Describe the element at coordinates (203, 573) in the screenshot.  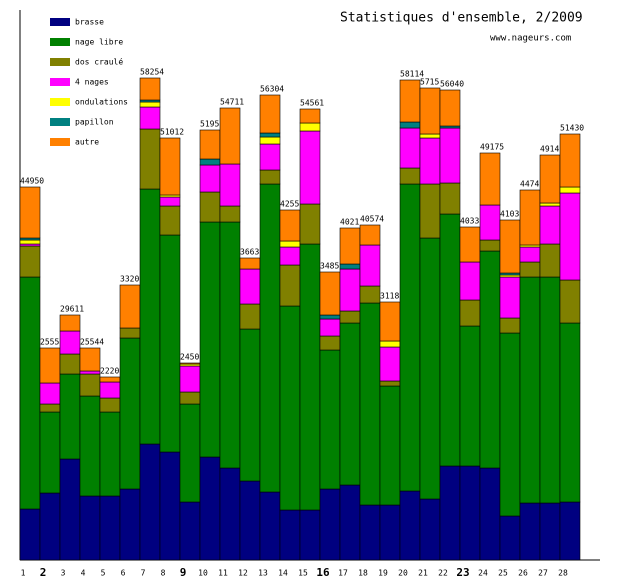
I see `x-tick-label: 10` at that location.